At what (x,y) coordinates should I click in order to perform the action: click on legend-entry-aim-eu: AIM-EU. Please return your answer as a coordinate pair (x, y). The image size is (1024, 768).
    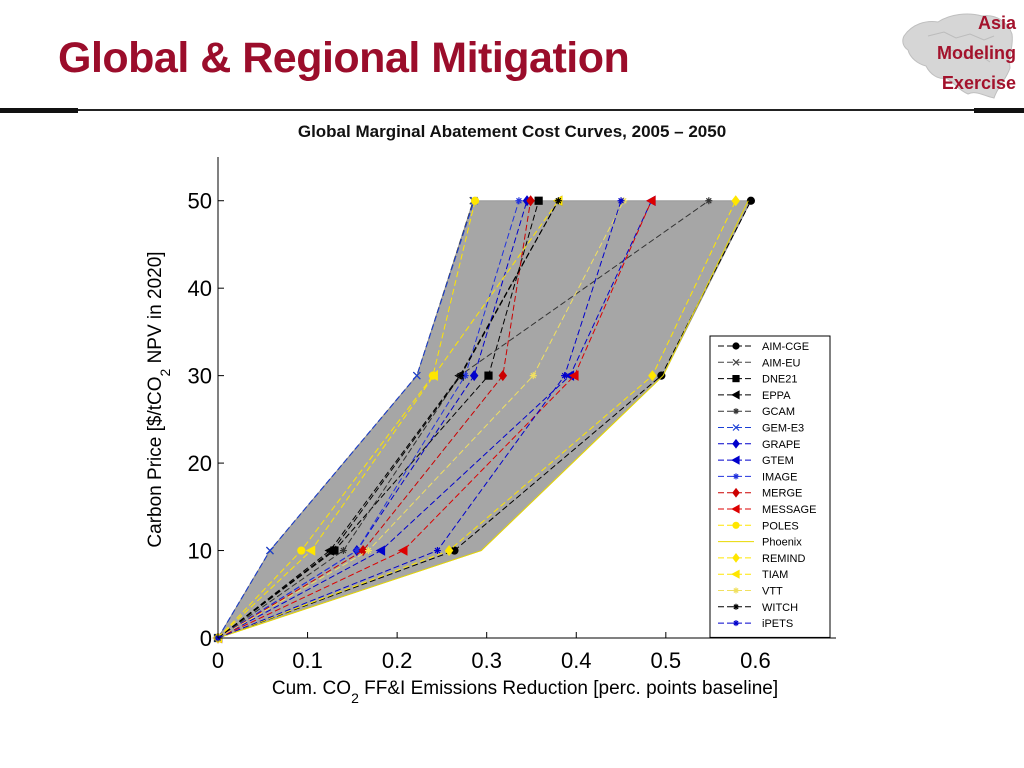
    Looking at the image, I should click on (759, 363).